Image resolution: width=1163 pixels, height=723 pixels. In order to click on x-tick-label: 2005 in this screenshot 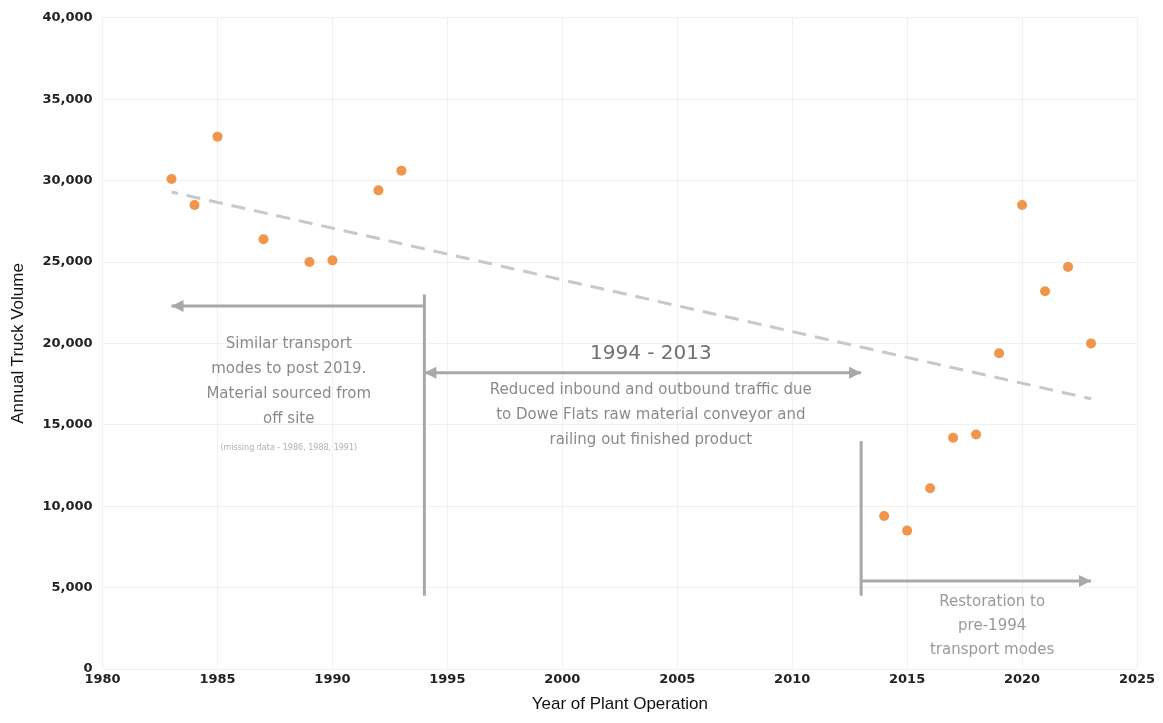, I will do `click(677, 679)`.